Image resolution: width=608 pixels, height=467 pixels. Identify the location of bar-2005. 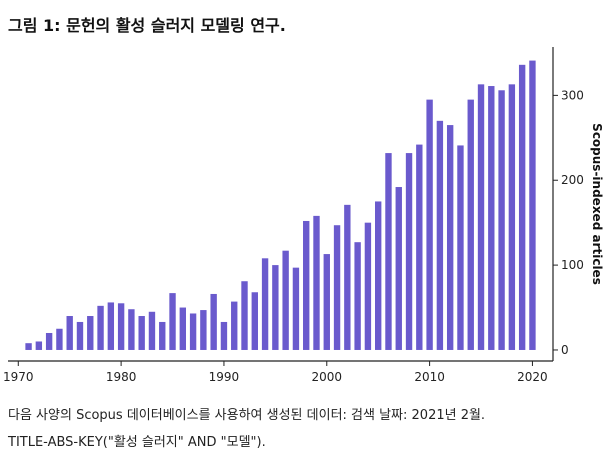
(378, 275).